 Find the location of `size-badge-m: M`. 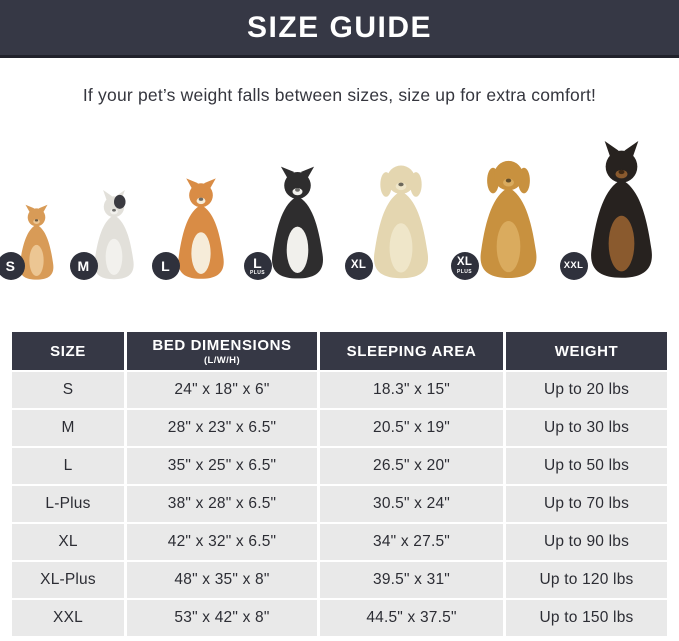

size-badge-m: M is located at coordinates (83, 266).